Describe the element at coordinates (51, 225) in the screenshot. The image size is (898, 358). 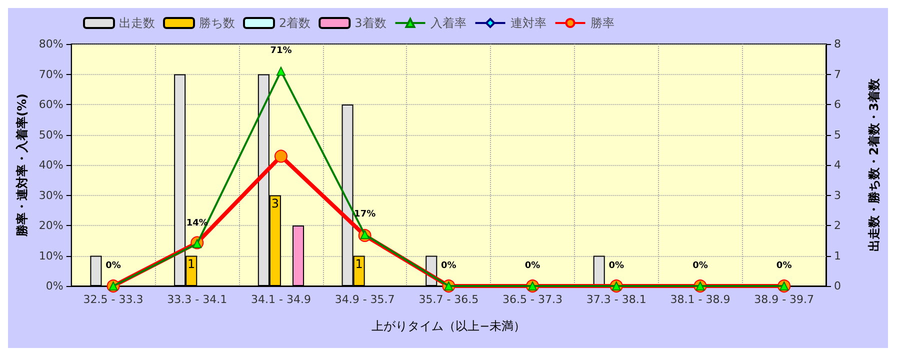
I see `y-tick-label: 20%` at that location.